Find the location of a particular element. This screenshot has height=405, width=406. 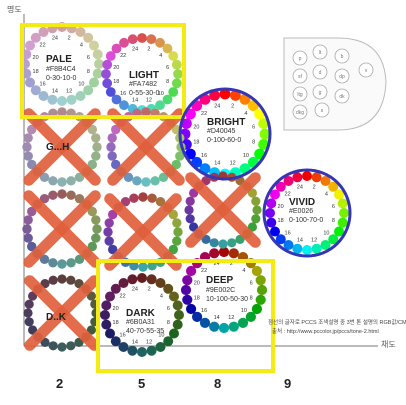

tone-code-light: #FA7482 is located at coordinates (143, 84).